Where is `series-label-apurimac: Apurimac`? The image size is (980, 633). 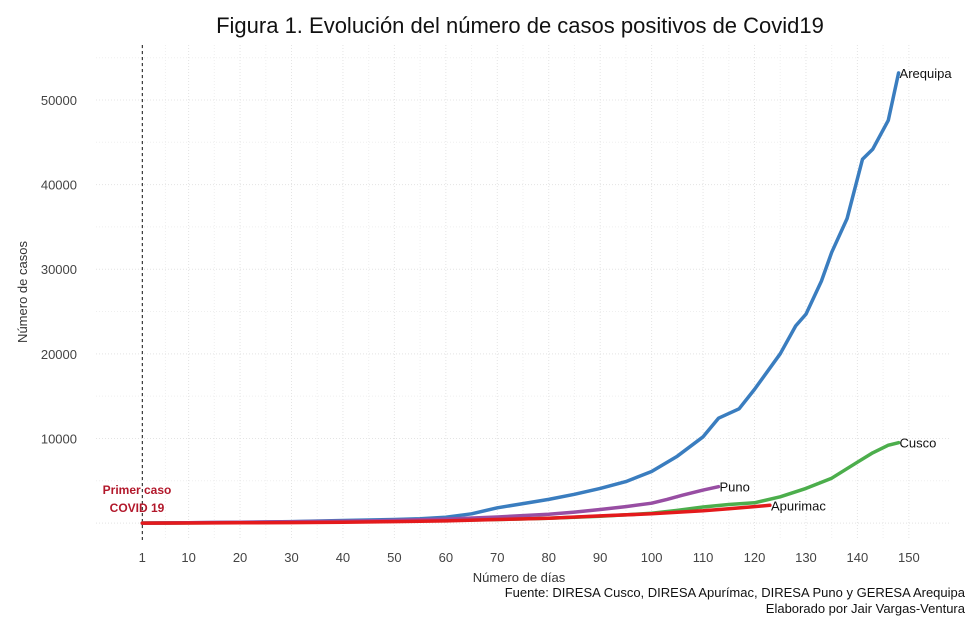
series-label-apurimac: Apurimac is located at coordinates (798, 505).